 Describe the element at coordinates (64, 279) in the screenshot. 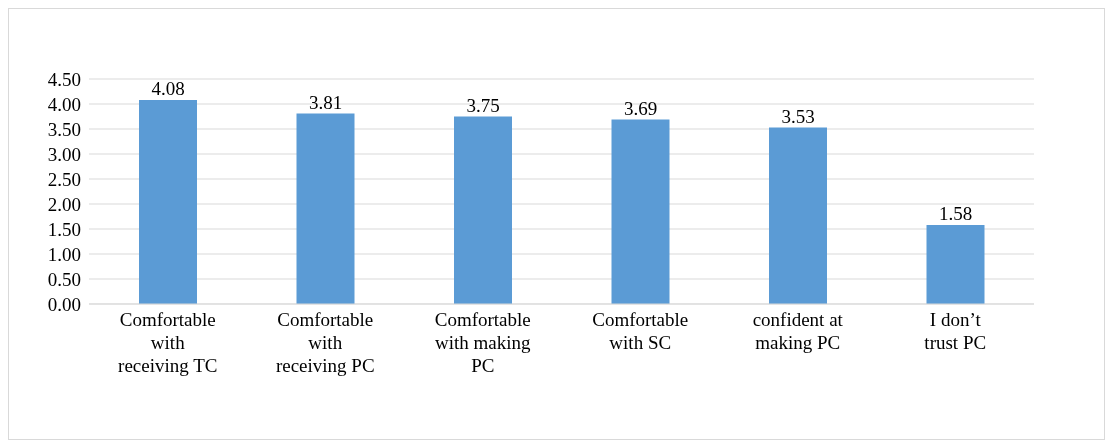

I see `y-tick-label: 0.50` at that location.